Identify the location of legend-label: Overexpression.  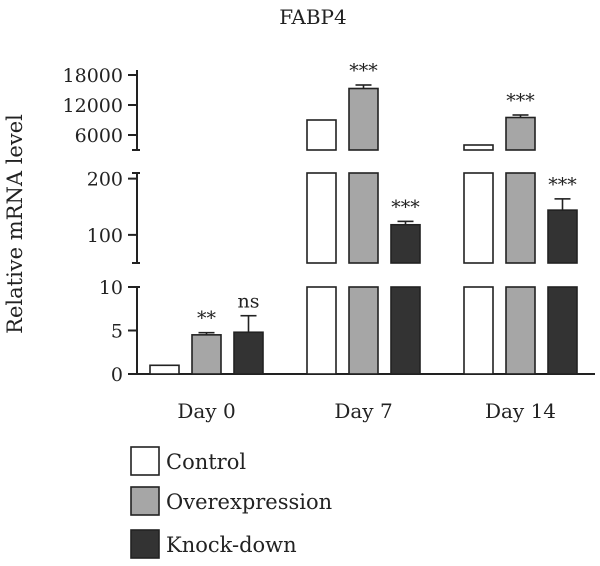
(249, 502).